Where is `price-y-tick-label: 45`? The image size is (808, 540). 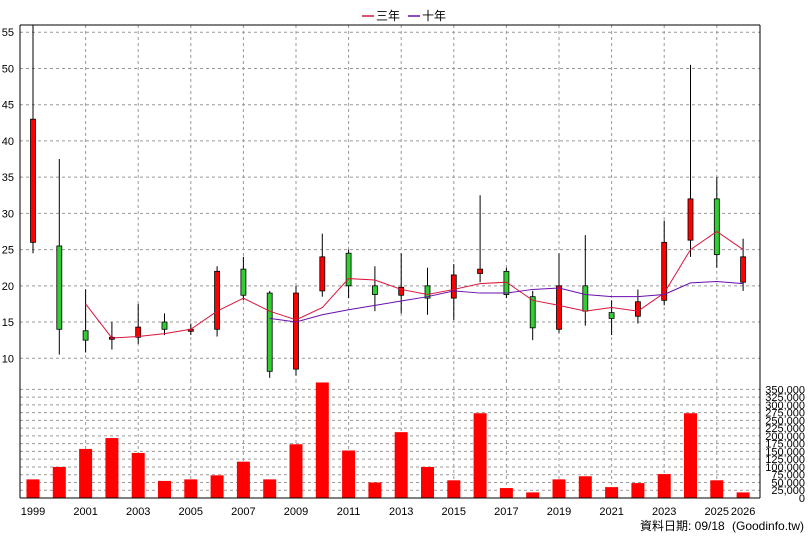
price-y-tick-label: 45 is located at coordinates (8, 106).